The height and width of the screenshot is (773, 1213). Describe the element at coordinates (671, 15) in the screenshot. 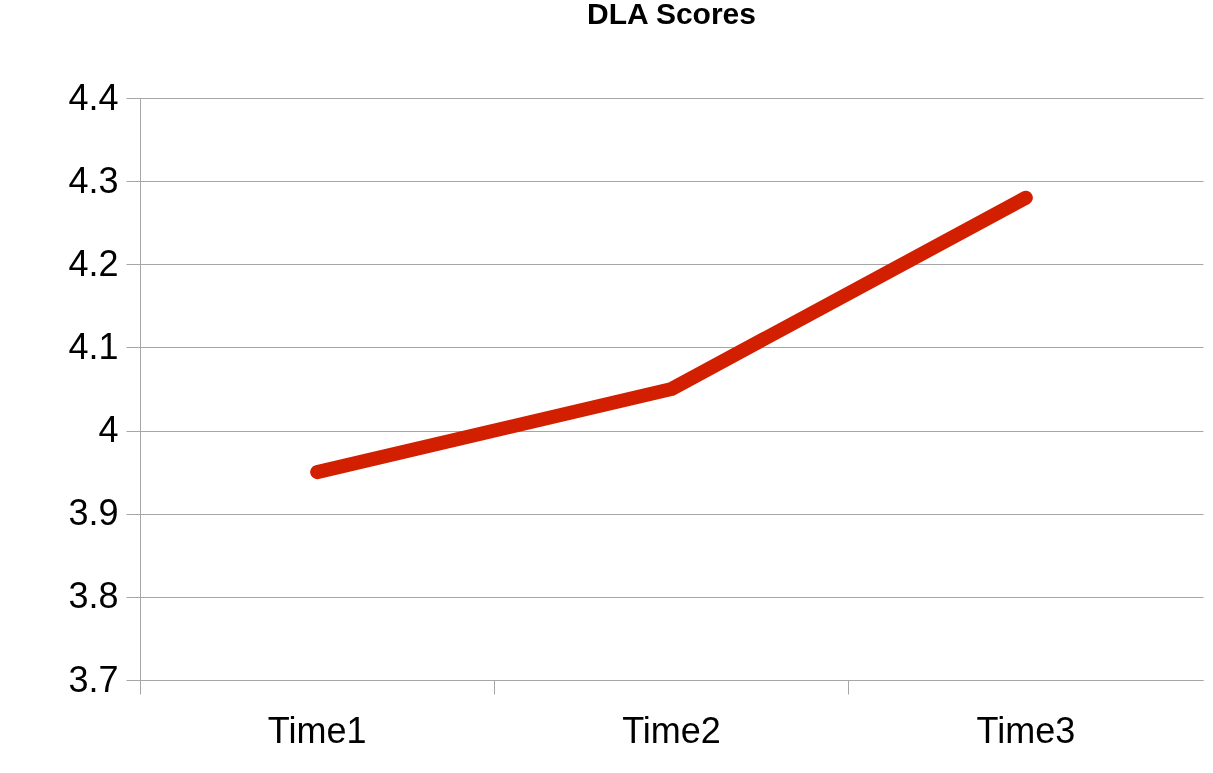

I see `chart-title: DLA Scores` at that location.